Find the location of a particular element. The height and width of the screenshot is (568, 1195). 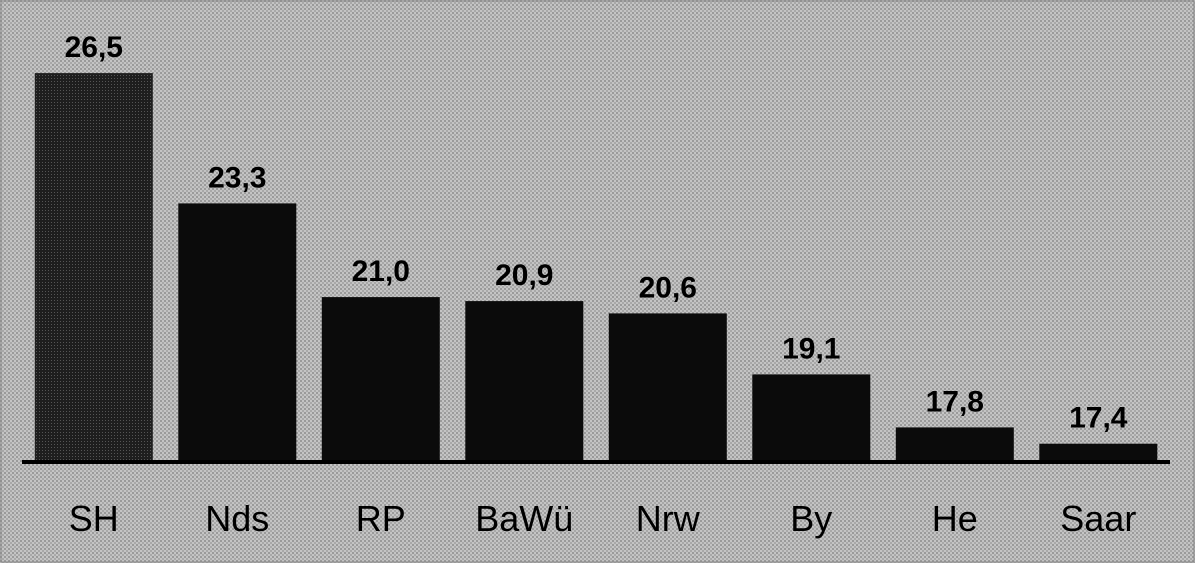

bar-sh is located at coordinates (93, 267).